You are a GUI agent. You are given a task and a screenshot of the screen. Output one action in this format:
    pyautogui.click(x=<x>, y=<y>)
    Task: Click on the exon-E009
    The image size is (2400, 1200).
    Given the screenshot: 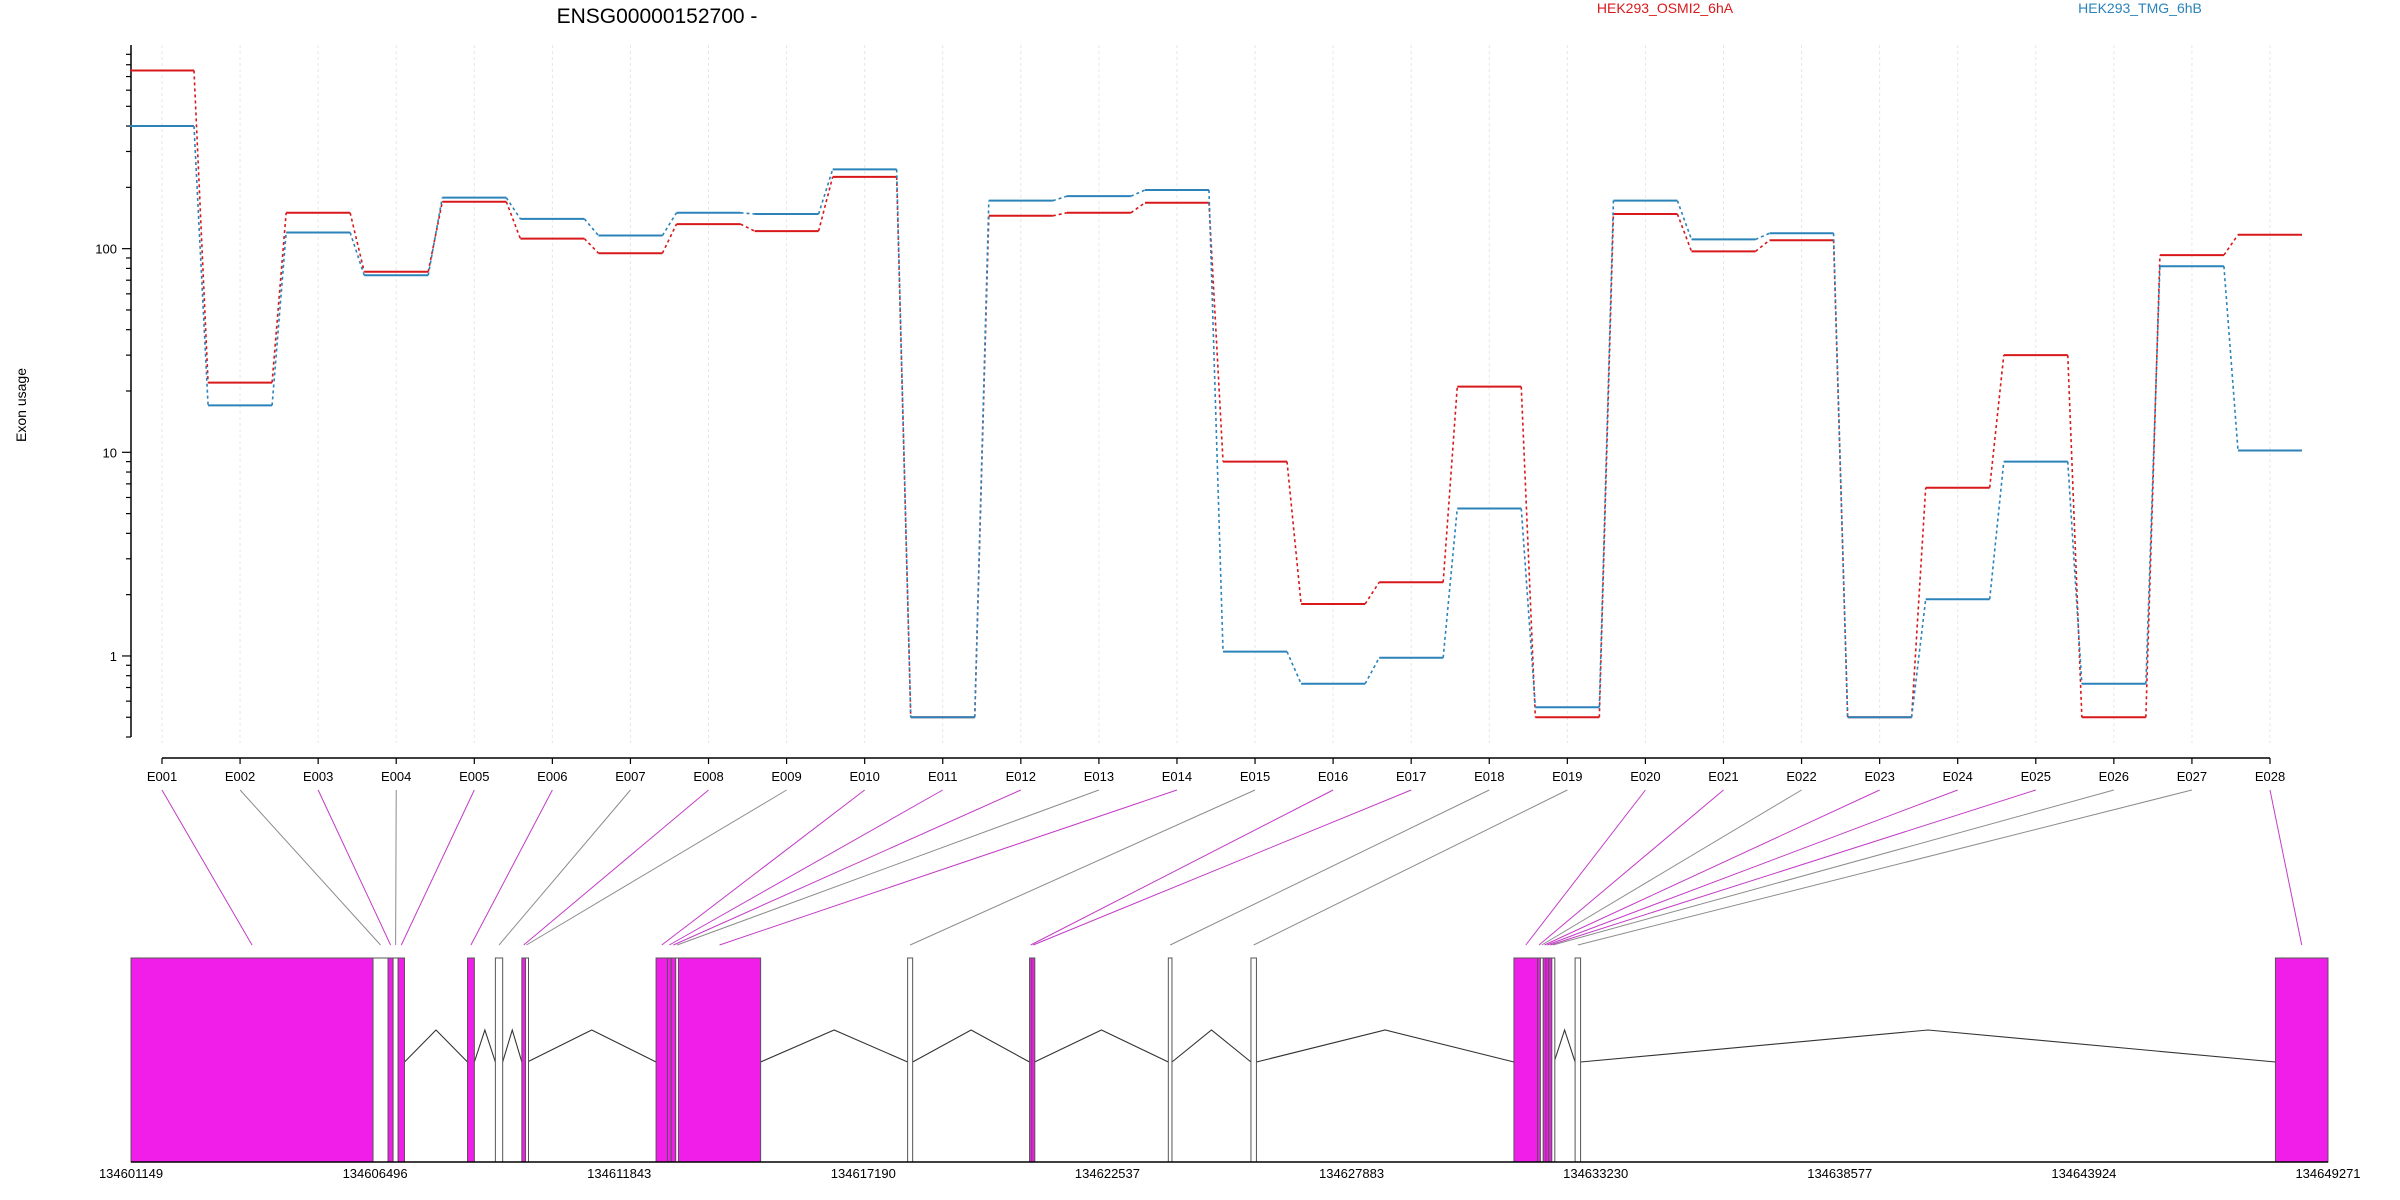 What is the action you would take?
    pyautogui.click(x=527, y=1060)
    